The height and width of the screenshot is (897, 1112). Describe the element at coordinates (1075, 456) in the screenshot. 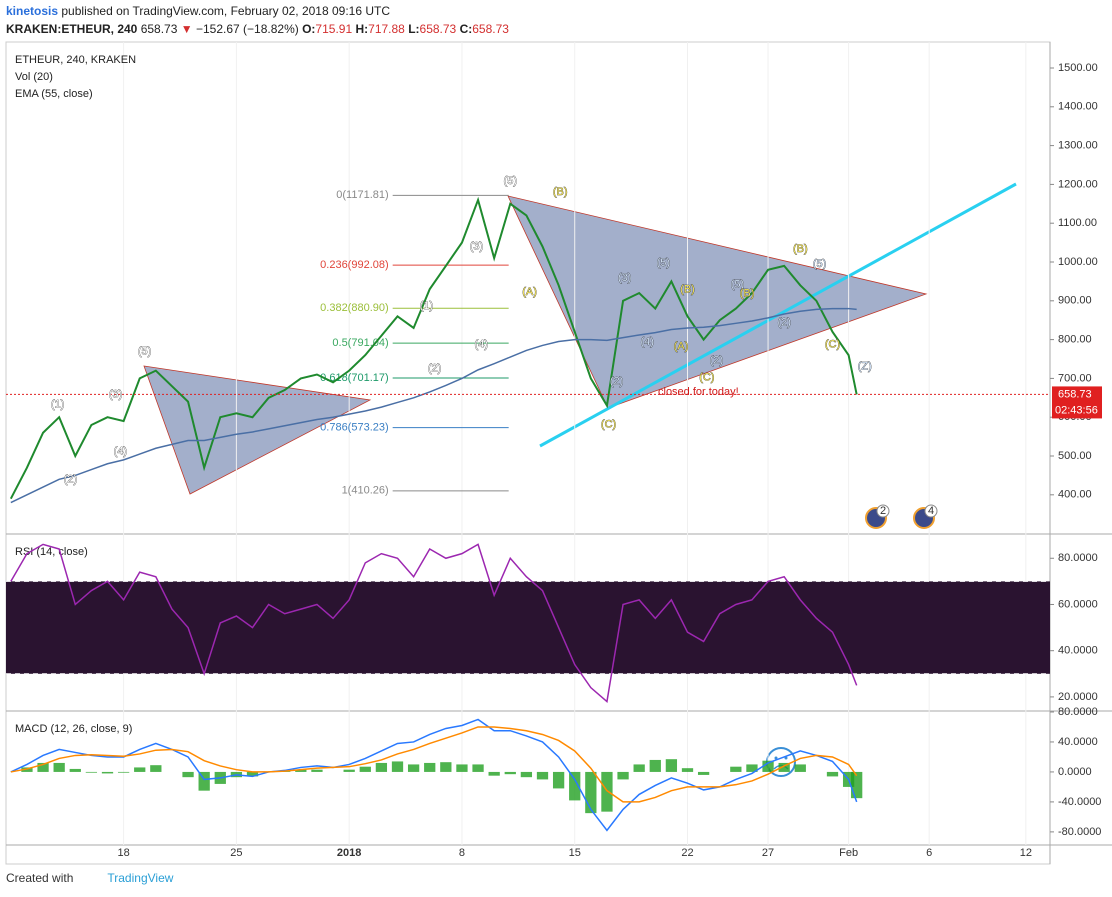

I see `y-tick-label: 500.00` at that location.